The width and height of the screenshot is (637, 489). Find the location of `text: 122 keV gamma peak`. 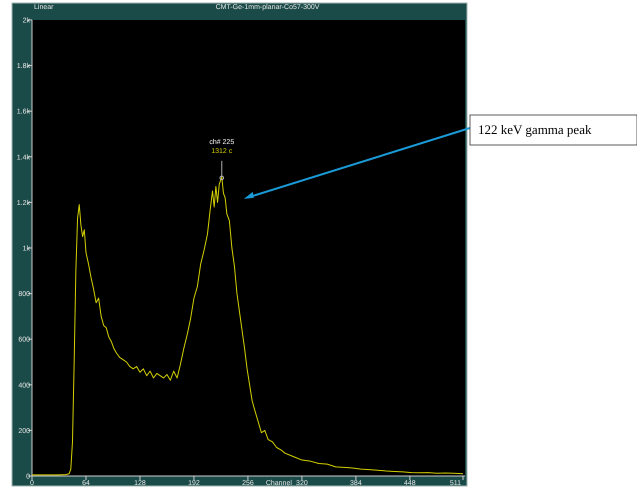

text: 122 keV gamma peak is located at coordinates (535, 129).